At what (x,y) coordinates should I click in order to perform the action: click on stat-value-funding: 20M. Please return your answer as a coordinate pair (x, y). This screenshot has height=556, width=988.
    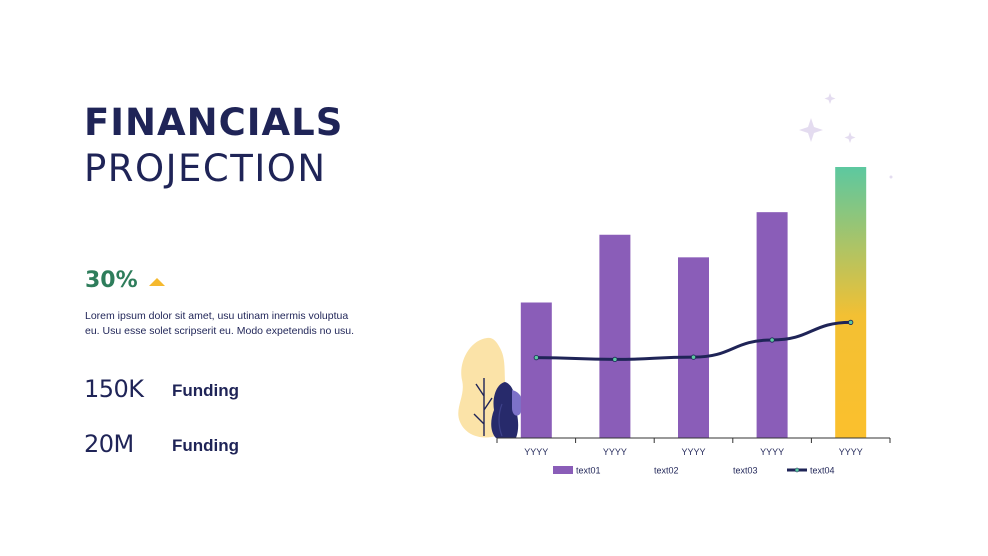
    Looking at the image, I should click on (109, 444).